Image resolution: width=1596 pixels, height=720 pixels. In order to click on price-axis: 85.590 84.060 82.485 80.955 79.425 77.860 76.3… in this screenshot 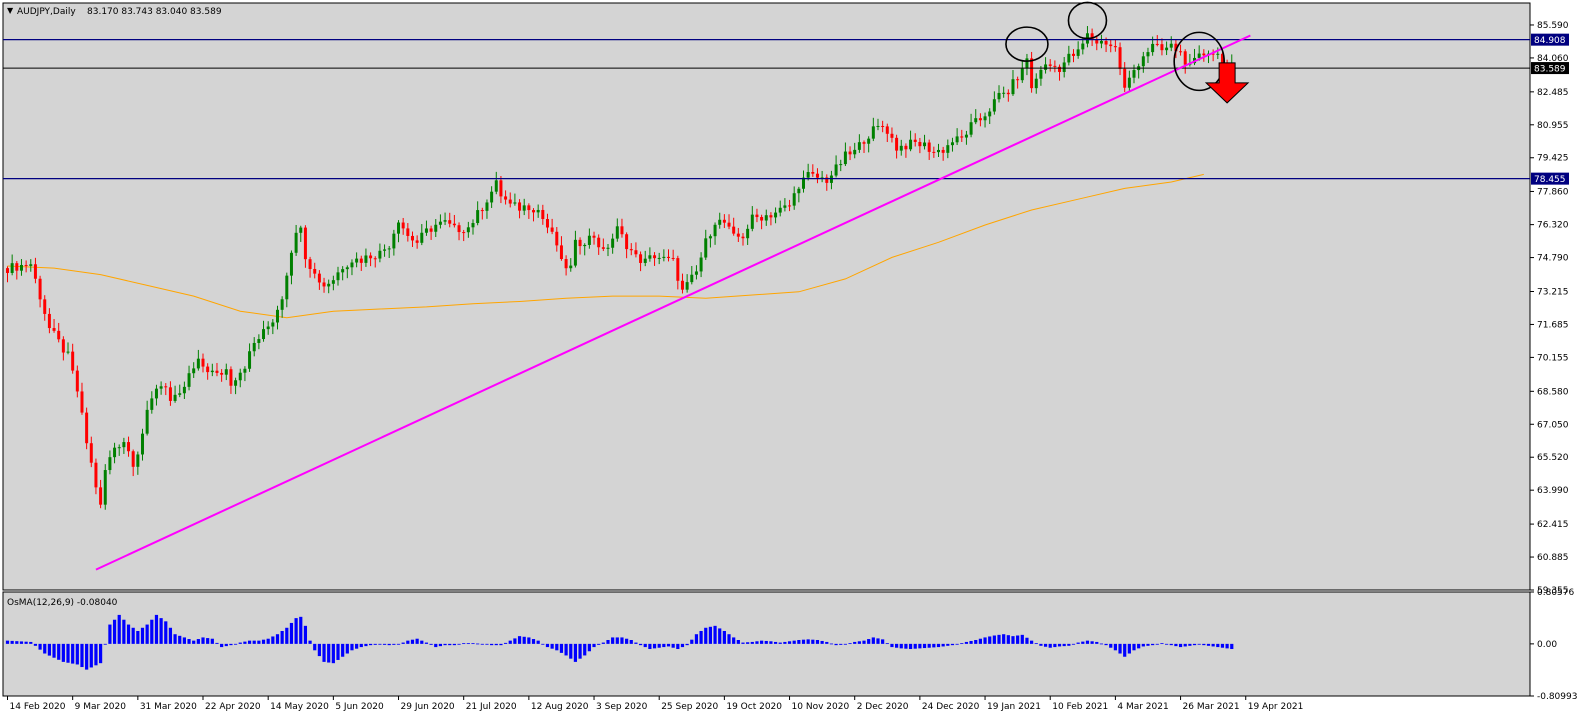, I will do `click(1549, 308)`.